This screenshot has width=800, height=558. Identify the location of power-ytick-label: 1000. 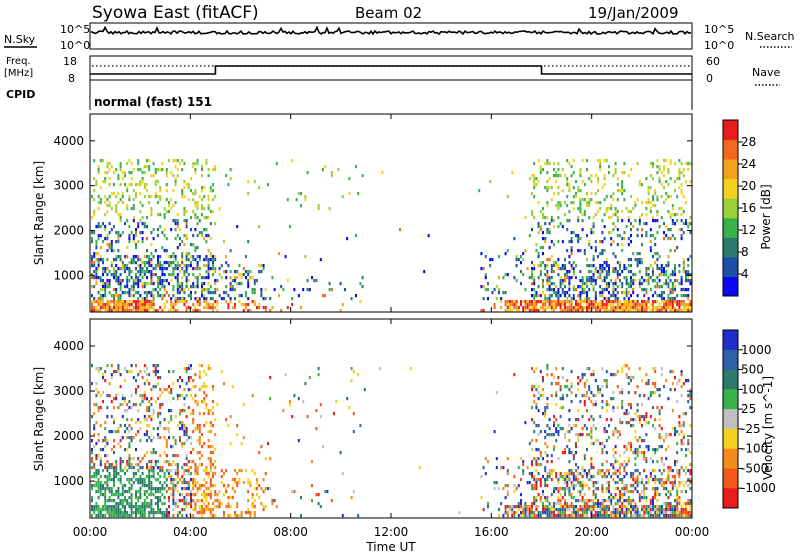
(68, 275).